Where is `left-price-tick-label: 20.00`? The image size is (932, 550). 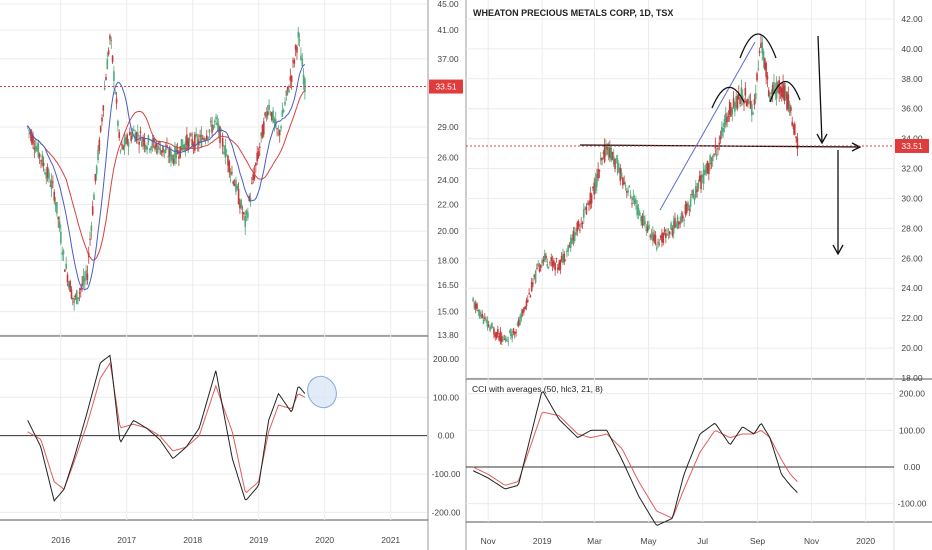
left-price-tick-label: 20.00 is located at coordinates (448, 231).